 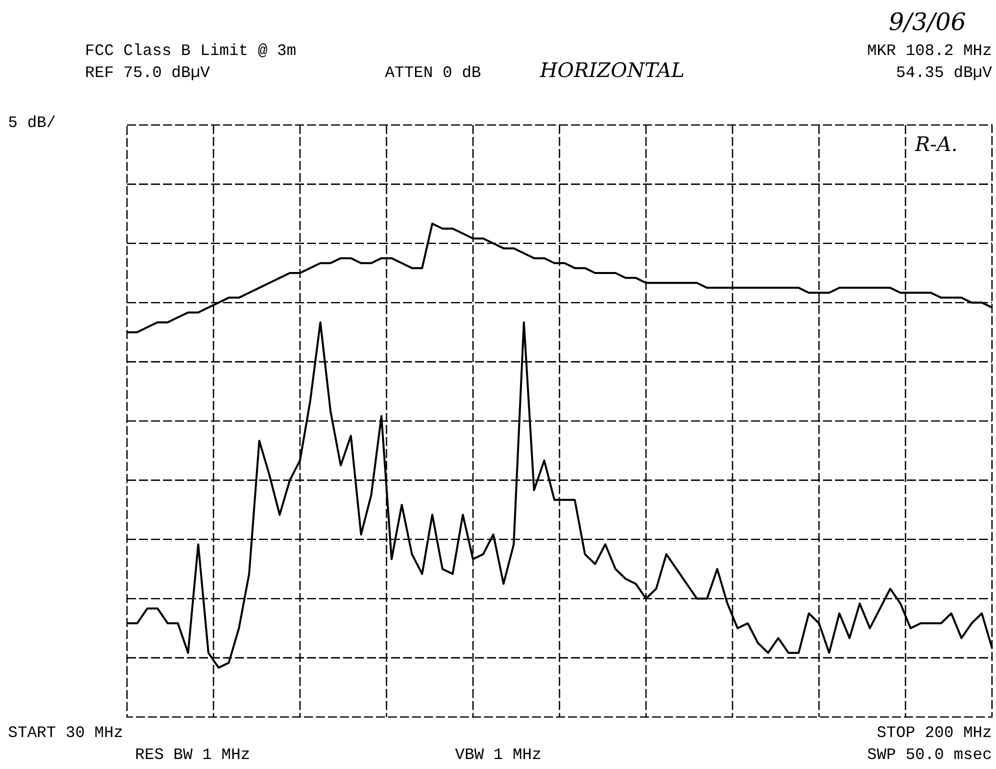 I want to click on text: MKR 108.2 MHz, so click(x=929, y=52).